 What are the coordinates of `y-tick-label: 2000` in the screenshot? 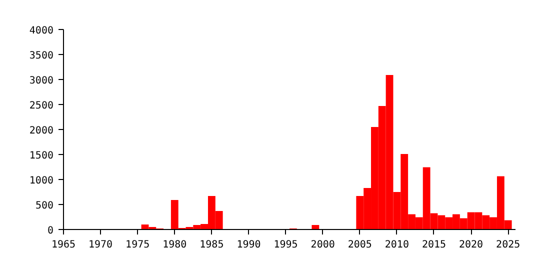 It's located at (41, 131).